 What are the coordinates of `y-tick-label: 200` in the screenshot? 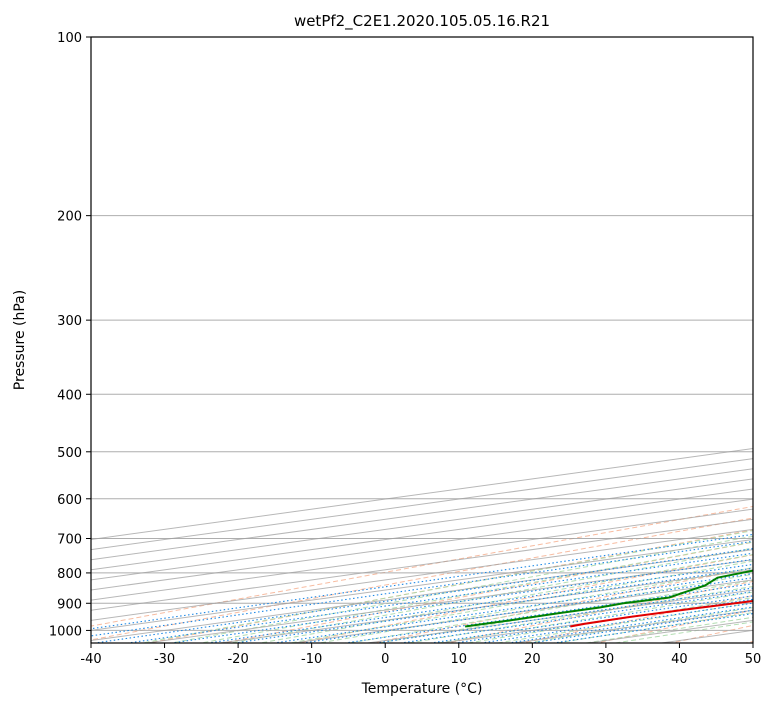 It's located at (69, 217).